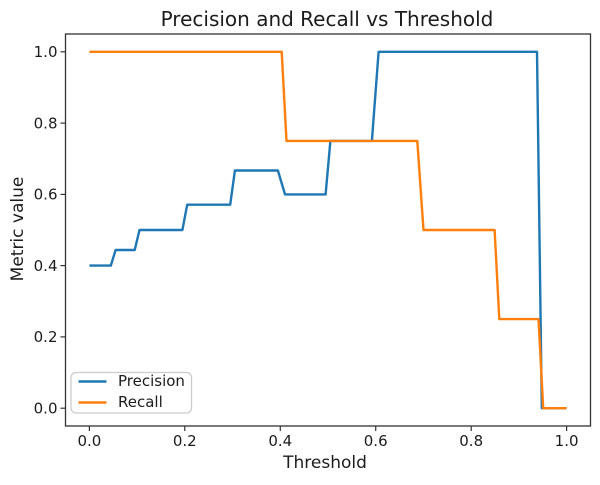 Image resolution: width=600 pixels, height=485 pixels. Describe the element at coordinates (18, 229) in the screenshot. I see `y-axis-label: Metric value` at that location.